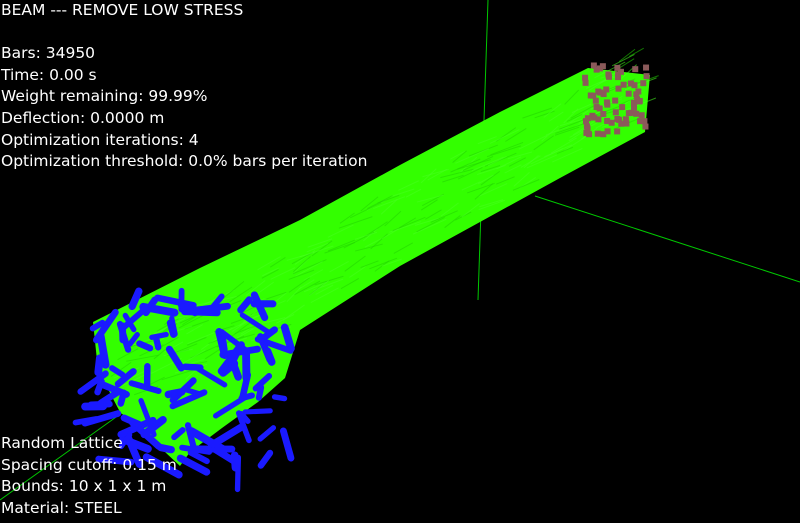  I want to click on weight-remaining: Weight remaining: 99.99%, so click(104, 96).